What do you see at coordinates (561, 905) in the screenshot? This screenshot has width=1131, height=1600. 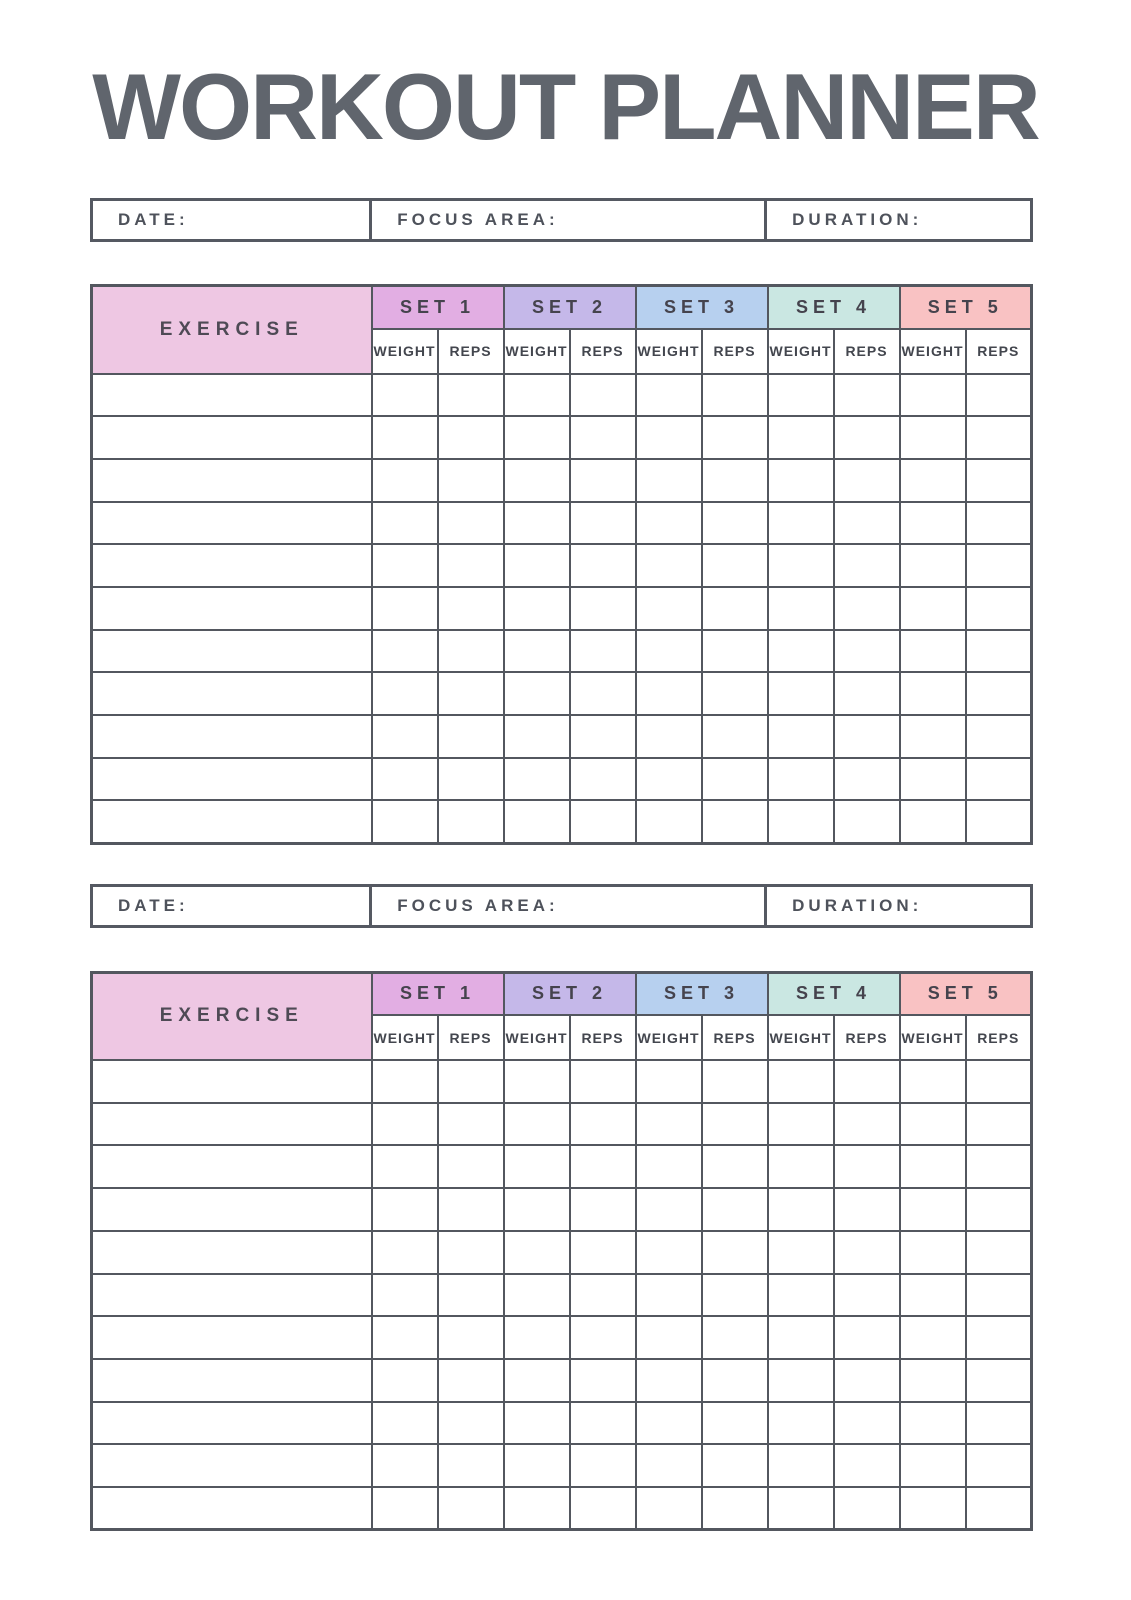 I see `session-info-bar: DATE: FOCUS AREA: DURATION:` at bounding box center [561, 905].